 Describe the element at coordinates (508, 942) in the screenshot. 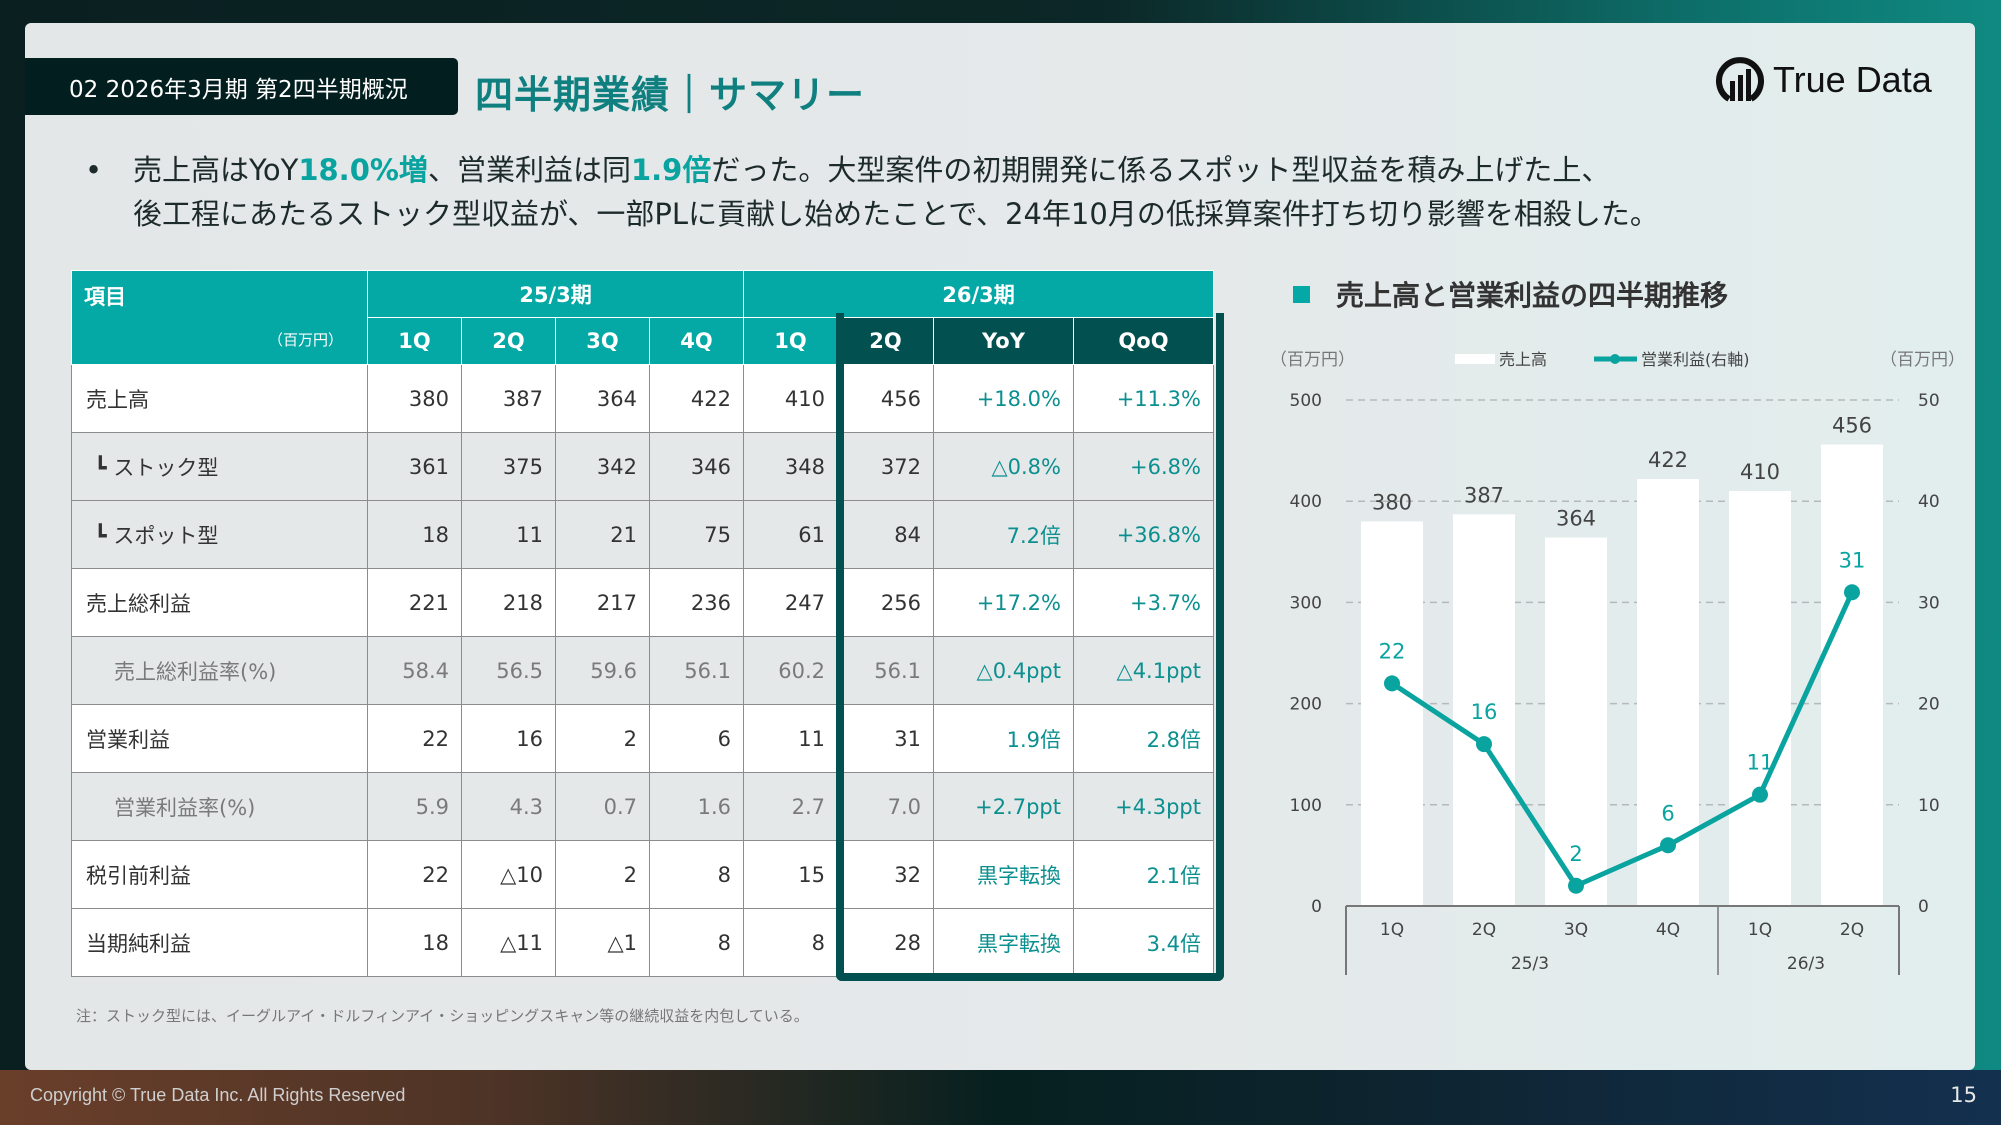

I see `table-cell: △11` at that location.